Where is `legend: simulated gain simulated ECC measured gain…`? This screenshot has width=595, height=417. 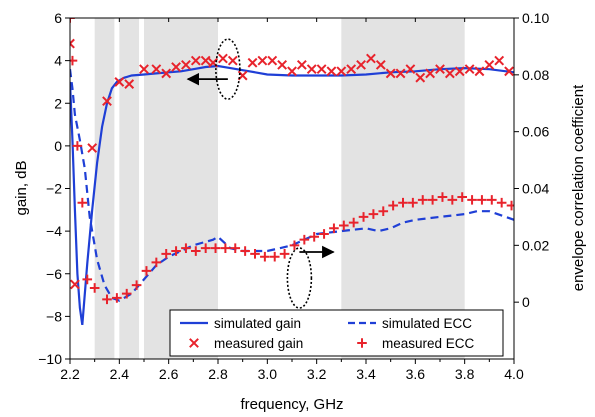 legend: simulated gain simulated ECC measured gain… is located at coordinates (336, 333).